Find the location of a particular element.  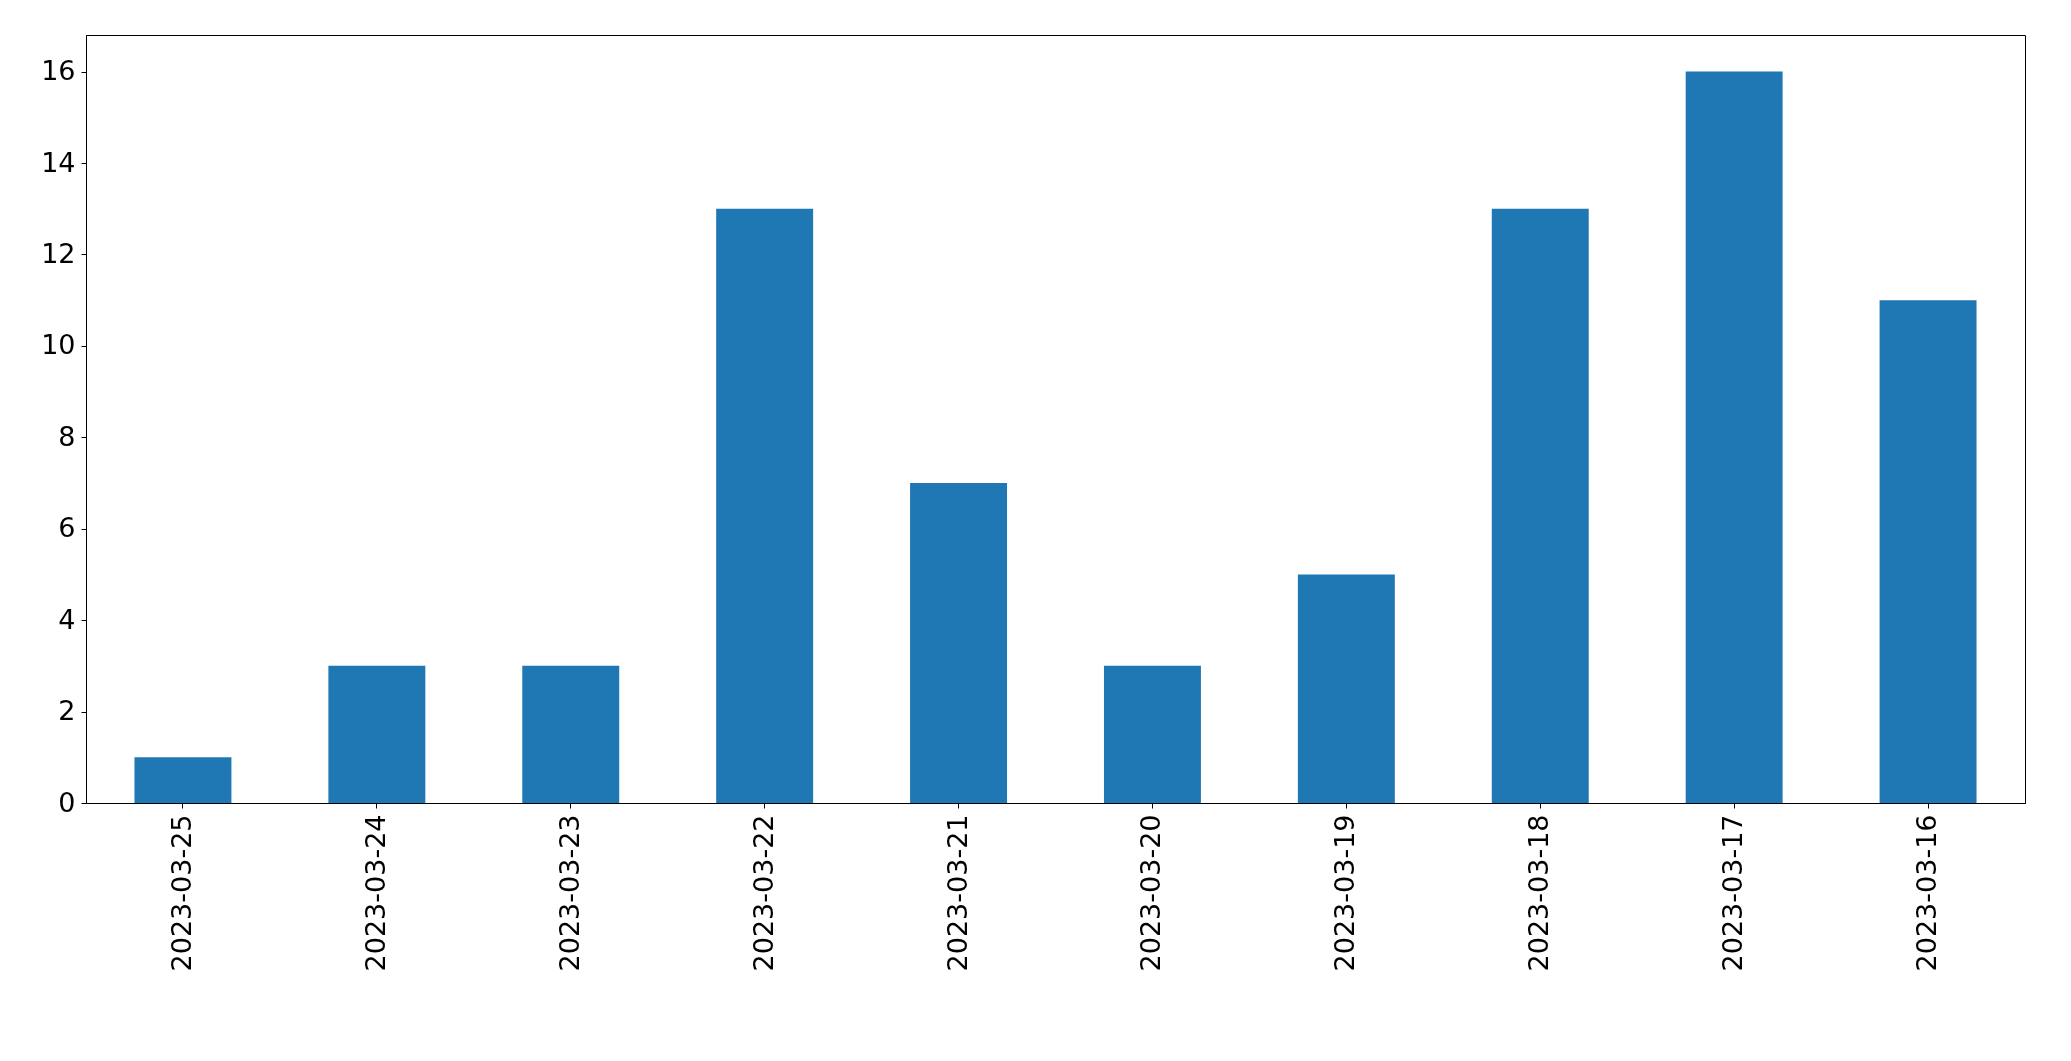

x-tick-label: 2023-03-23 is located at coordinates (569, 893).